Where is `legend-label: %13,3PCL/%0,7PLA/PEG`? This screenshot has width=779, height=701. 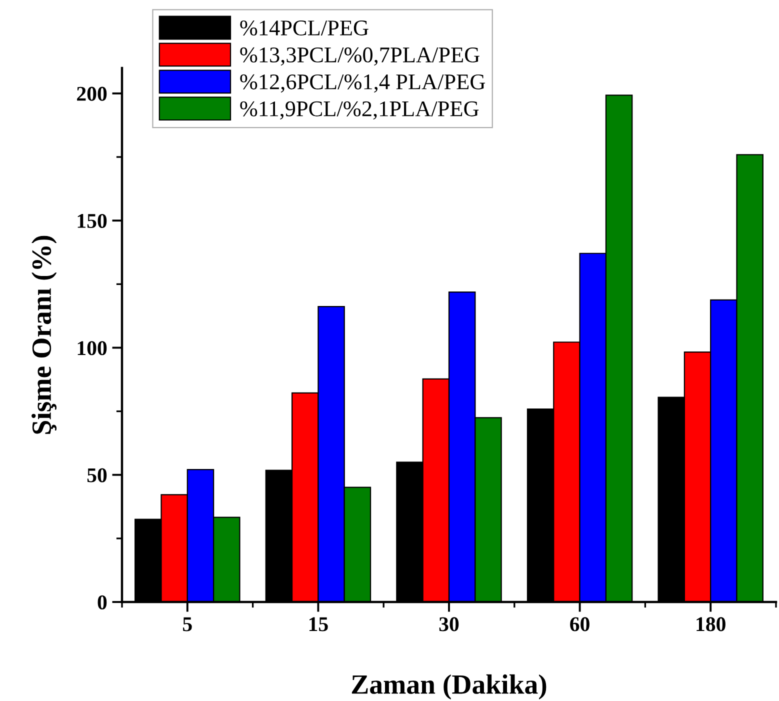
legend-label: %13,3PCL/%0,7PLA/PEG is located at coordinates (360, 56).